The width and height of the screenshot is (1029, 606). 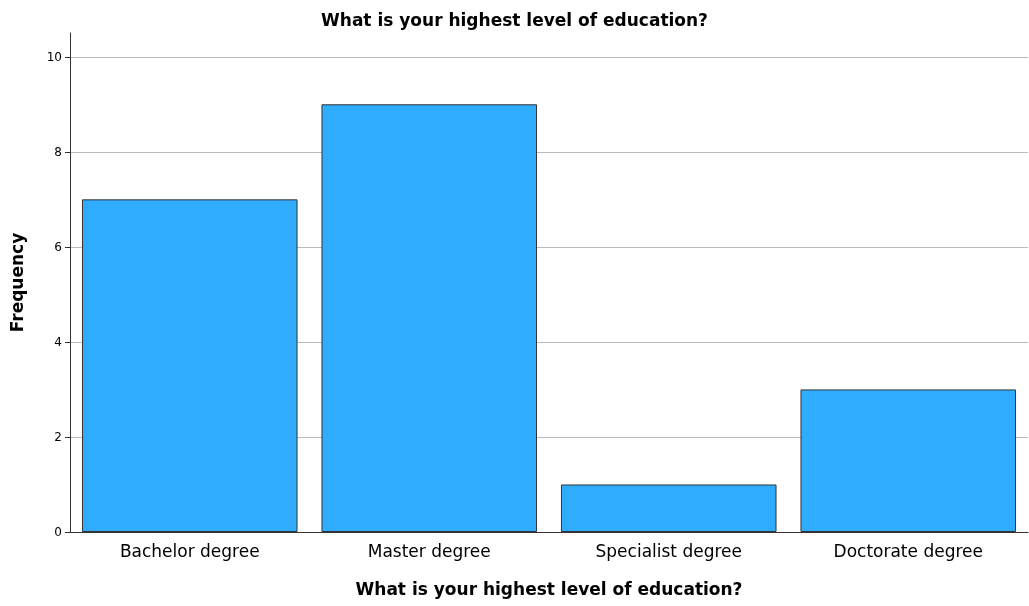 What do you see at coordinates (668, 550) in the screenshot?
I see `x-tick-label: Specialist degree` at bounding box center [668, 550].